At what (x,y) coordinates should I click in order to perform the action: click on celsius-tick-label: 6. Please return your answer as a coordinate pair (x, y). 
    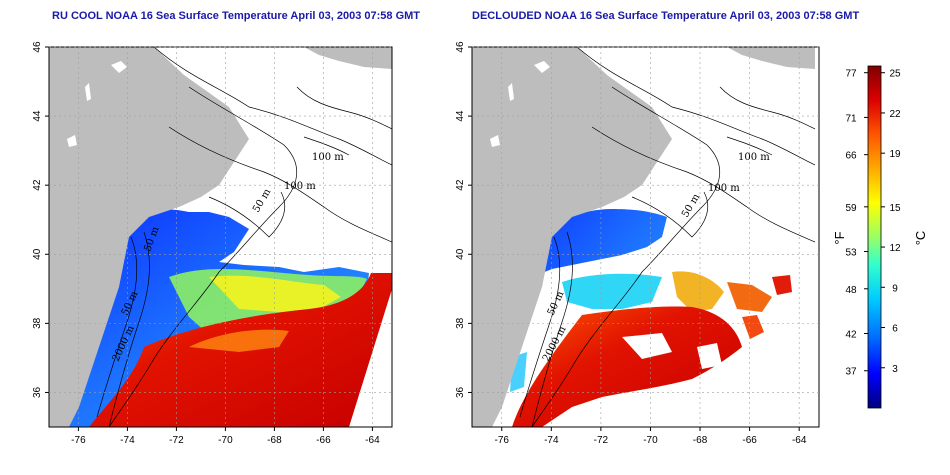
    Looking at the image, I should click on (895, 329).